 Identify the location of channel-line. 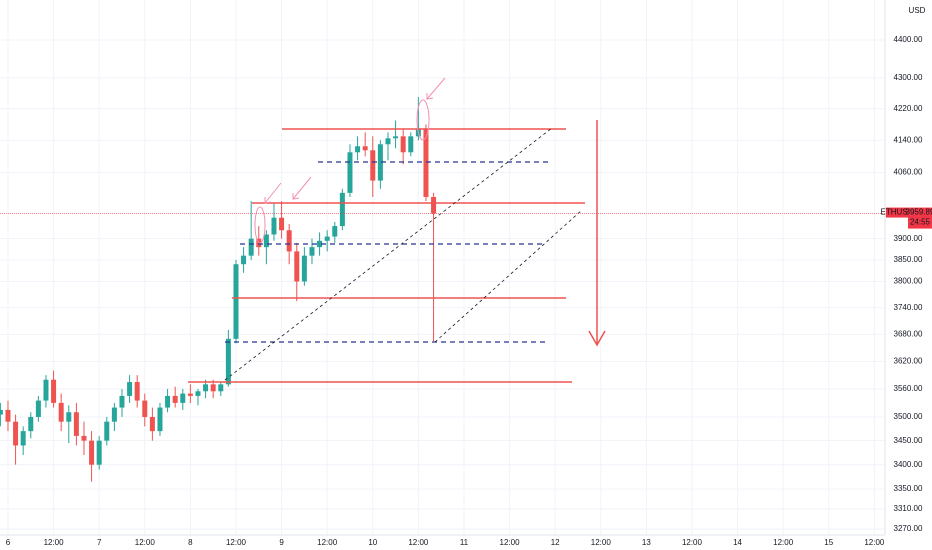
(508, 276).